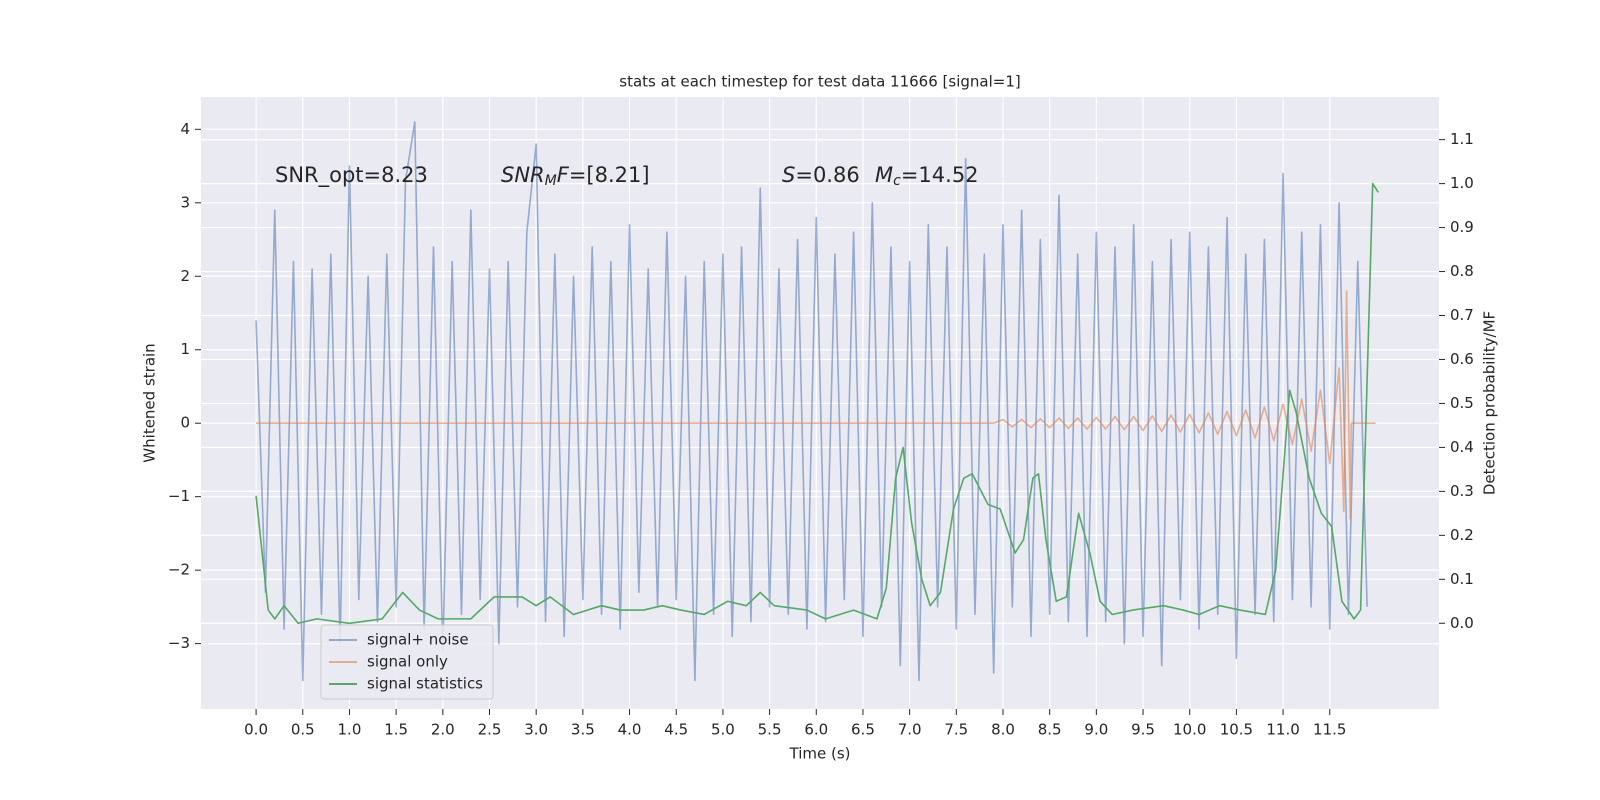 The image size is (1600, 800). I want to click on y-tick-label: 3, so click(185, 202).